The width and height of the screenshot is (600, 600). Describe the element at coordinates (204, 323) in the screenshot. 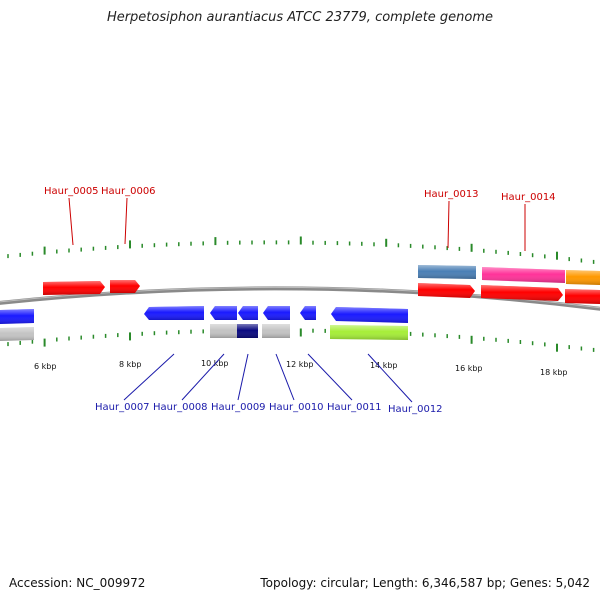

I see `reverse-genes` at that location.